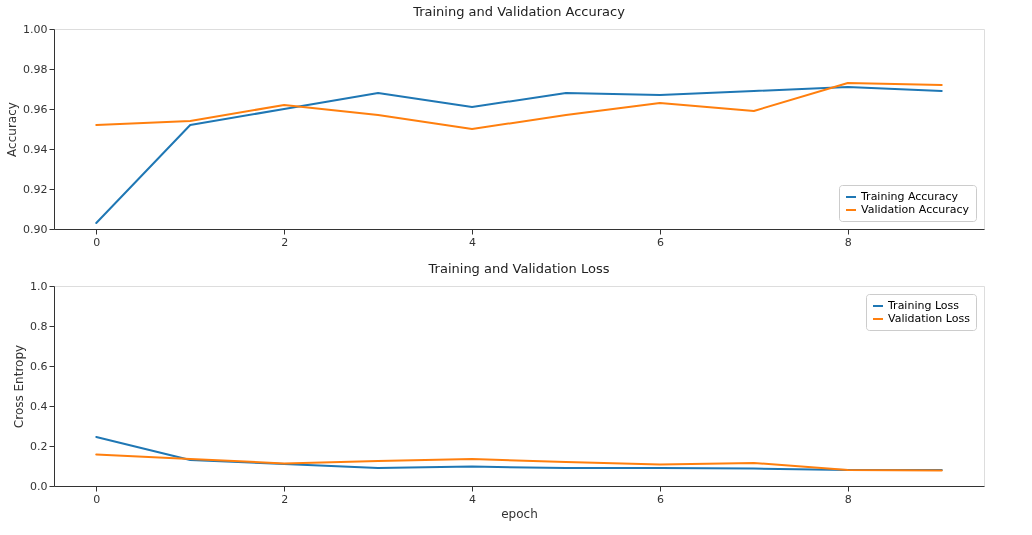 This screenshot has width=1032, height=535. What do you see at coordinates (39, 326) in the screenshot?
I see `y-tick-label: 0.8` at bounding box center [39, 326].